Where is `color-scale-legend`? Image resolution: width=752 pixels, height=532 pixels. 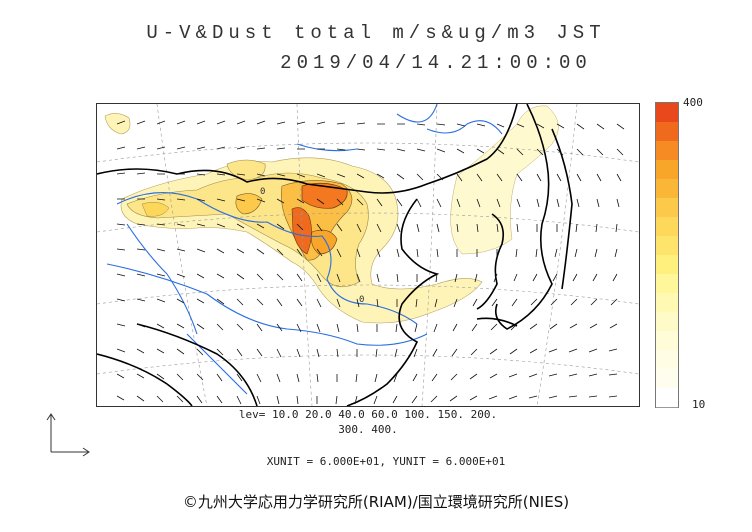
color-scale-legend is located at coordinates (667, 255).